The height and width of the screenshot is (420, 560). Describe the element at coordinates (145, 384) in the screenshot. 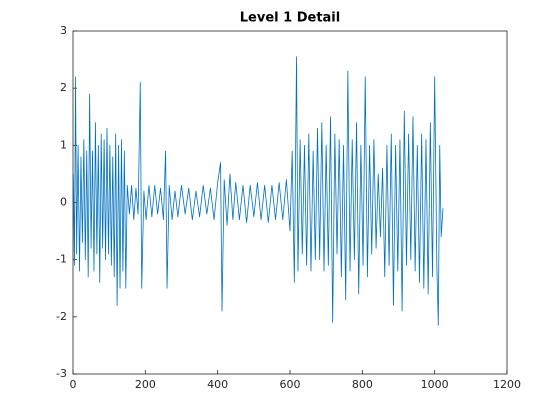

I see `x-tick-label: 200` at that location.